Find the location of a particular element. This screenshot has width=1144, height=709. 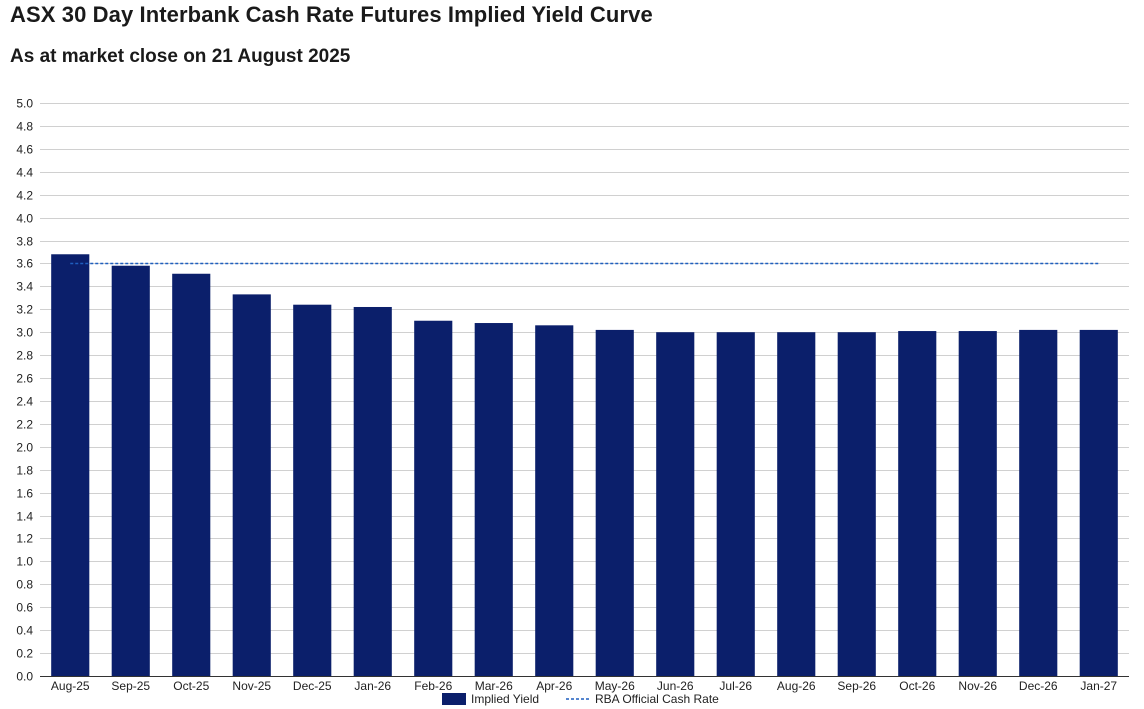

legend-label-implied-yield: Implied Yield is located at coordinates (505, 699).